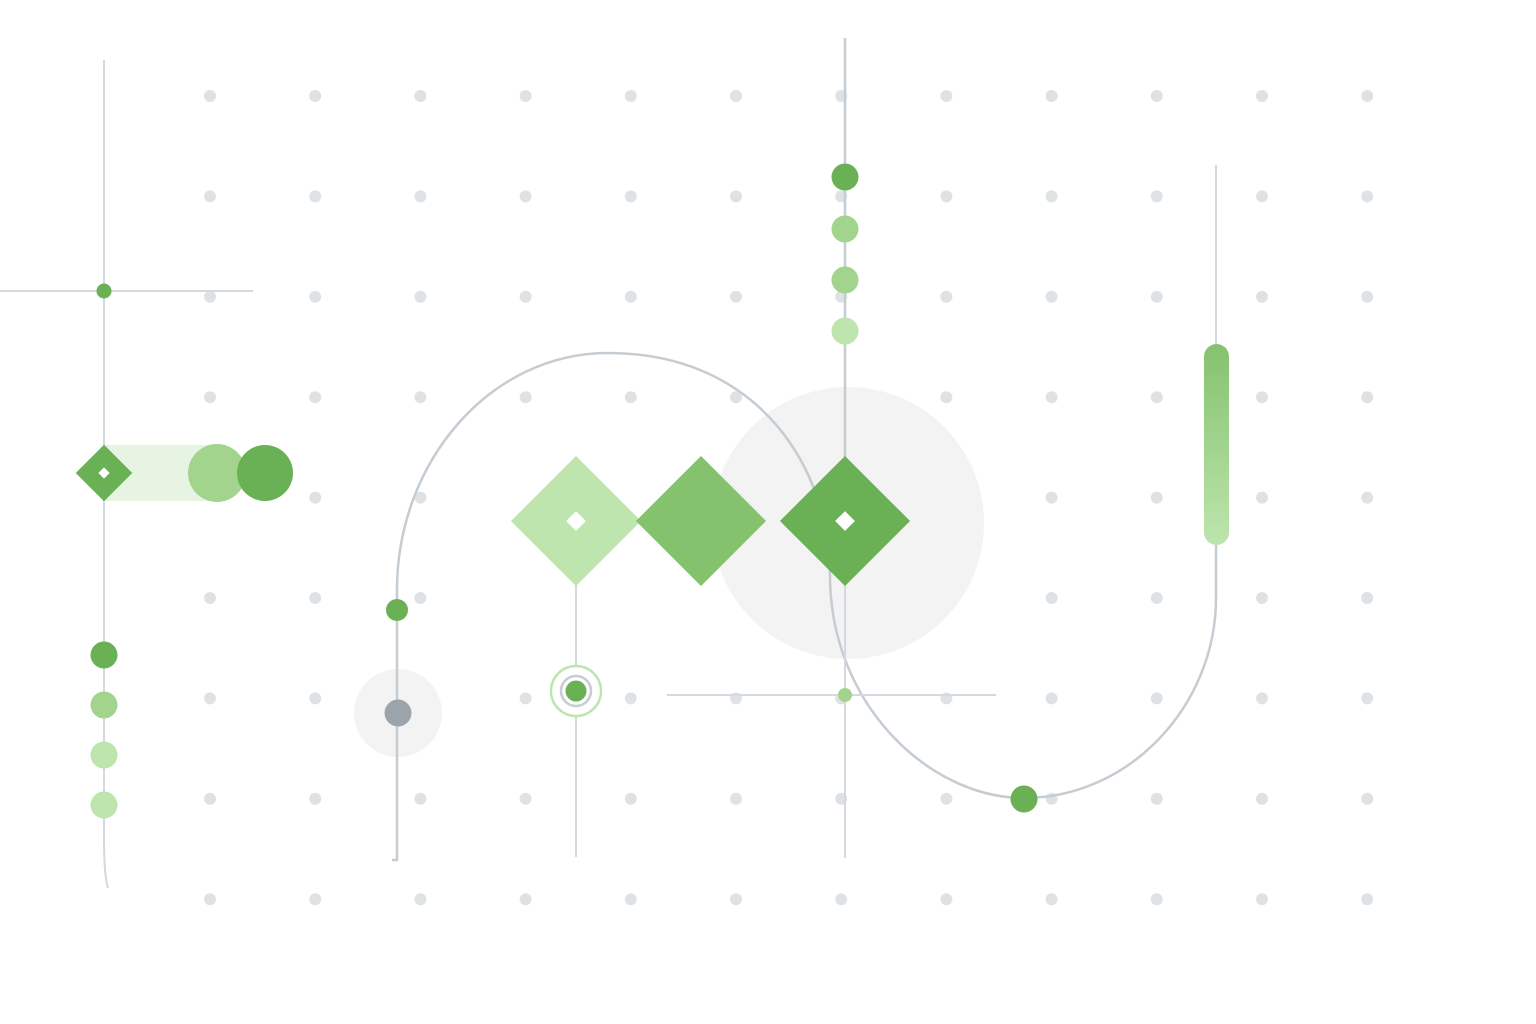 Image resolution: width=1536 pixels, height=1024 pixels. What do you see at coordinates (104, 291) in the screenshot?
I see `junction-node` at bounding box center [104, 291].